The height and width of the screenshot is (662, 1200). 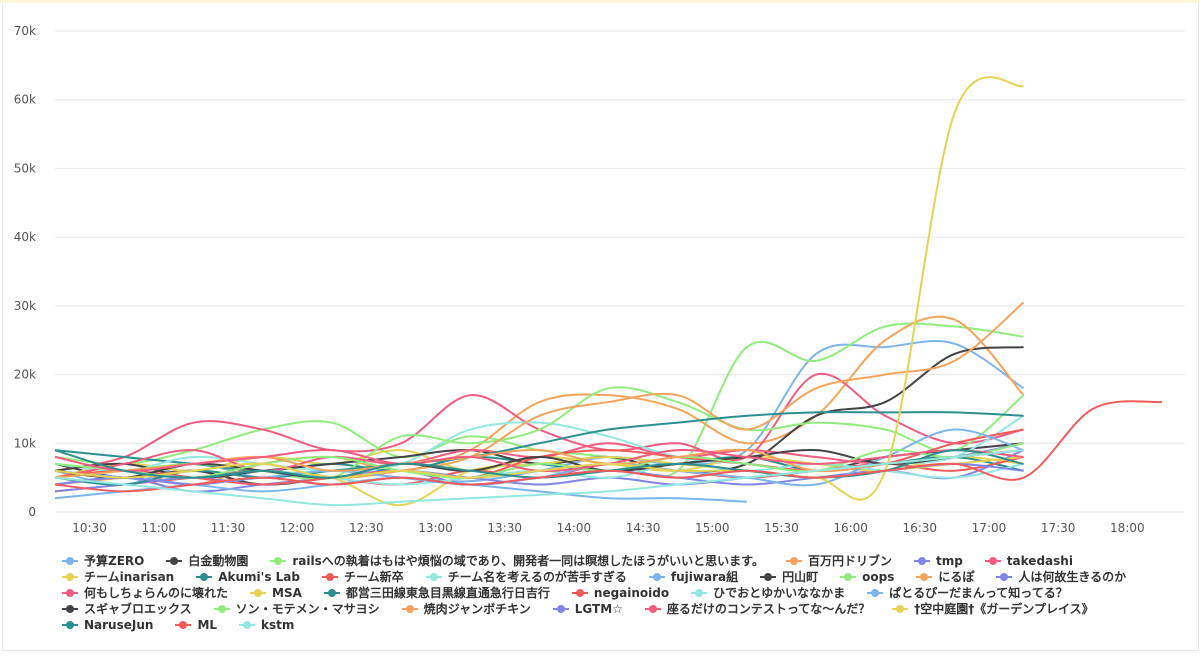 I want to click on legend-label: チーム名を考えるのが苦手すぎる, so click(x=537, y=577).